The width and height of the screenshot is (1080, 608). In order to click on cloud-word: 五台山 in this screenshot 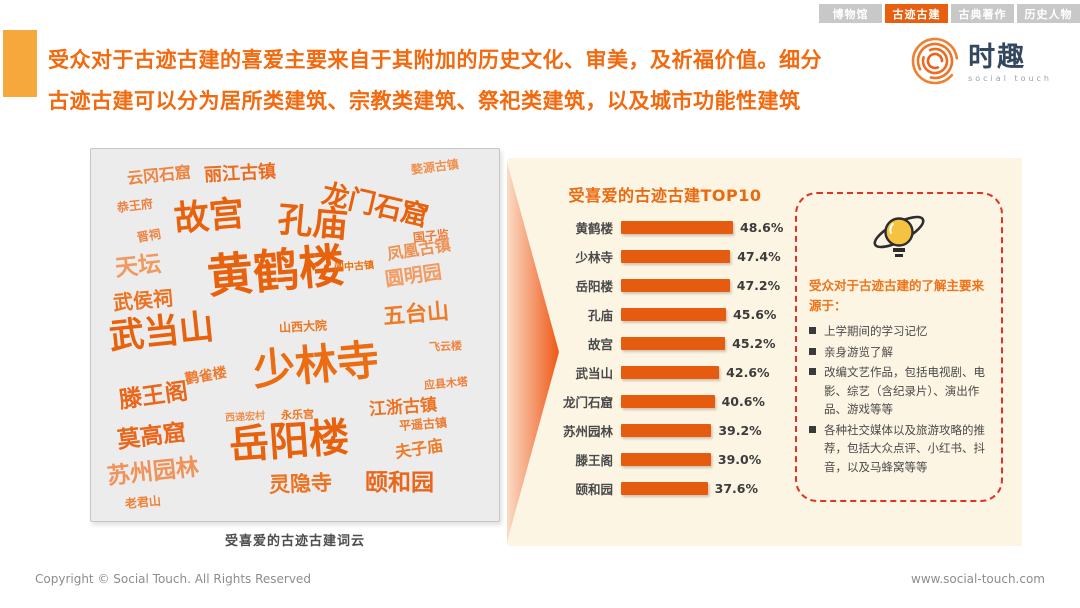, I will do `click(416, 314)`.